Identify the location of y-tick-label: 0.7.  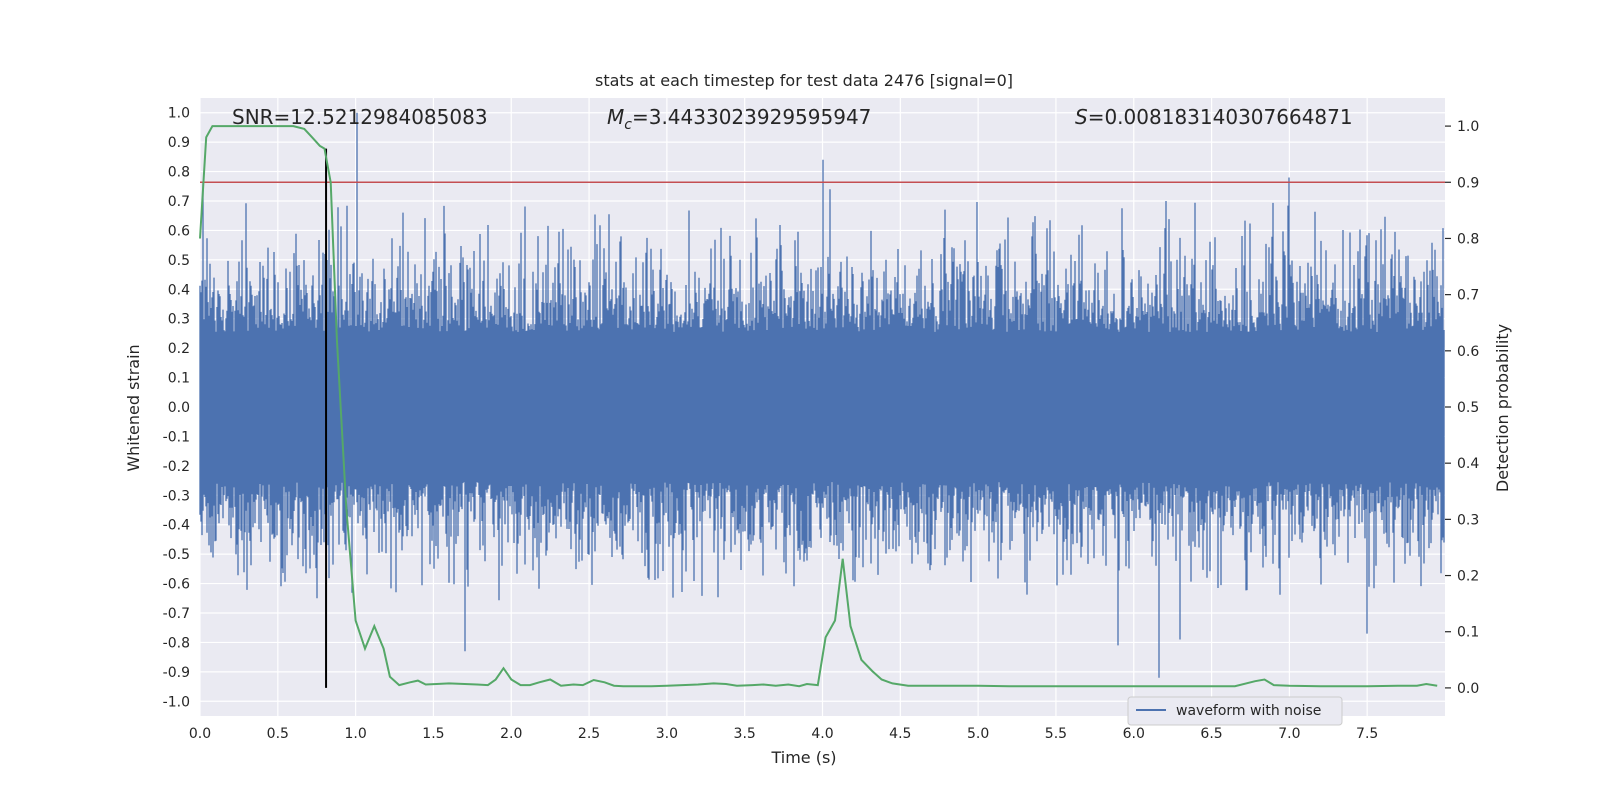
(179, 202).